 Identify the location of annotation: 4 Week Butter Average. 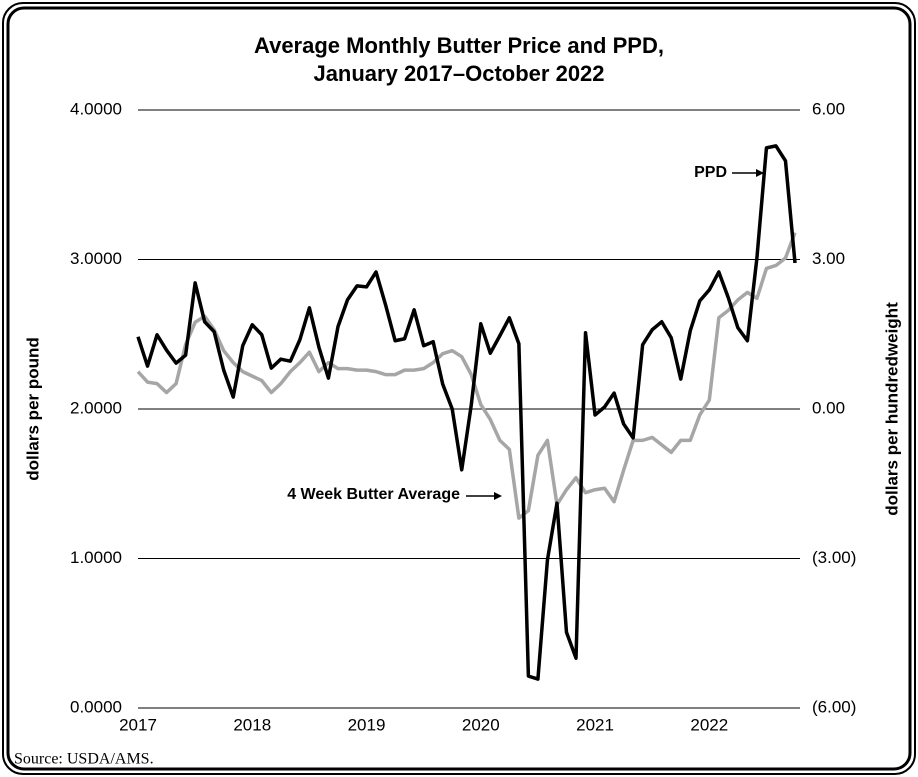
(373, 494).